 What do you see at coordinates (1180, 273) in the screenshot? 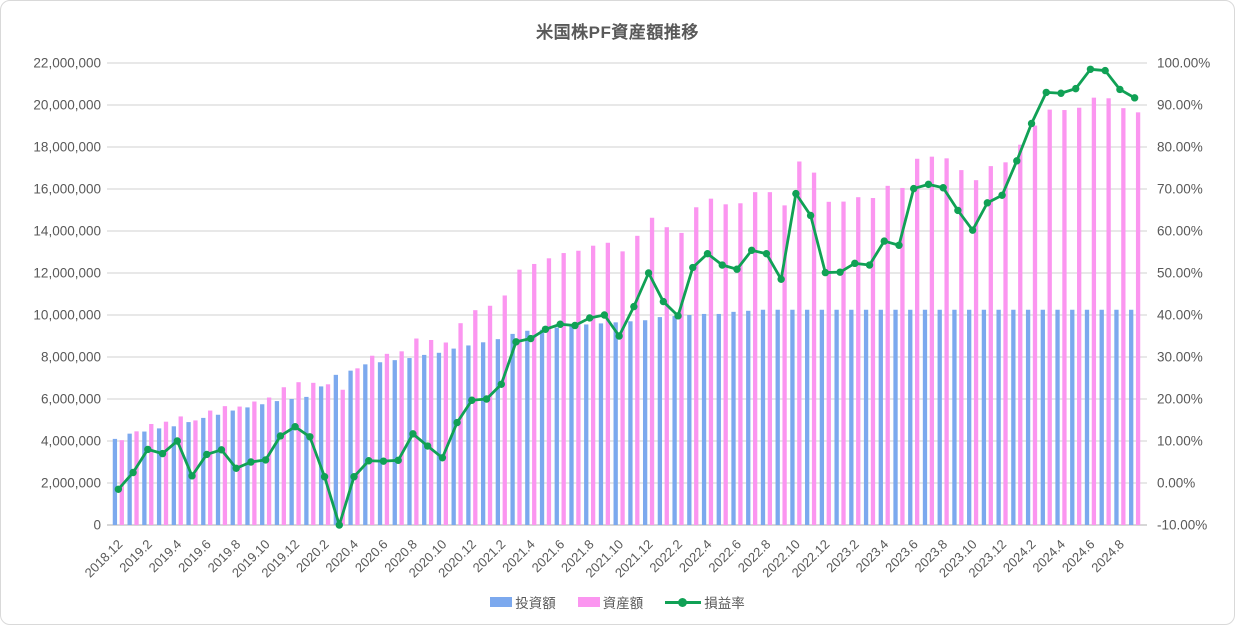
I see `svg-text: 50.00%` at bounding box center [1180, 273].